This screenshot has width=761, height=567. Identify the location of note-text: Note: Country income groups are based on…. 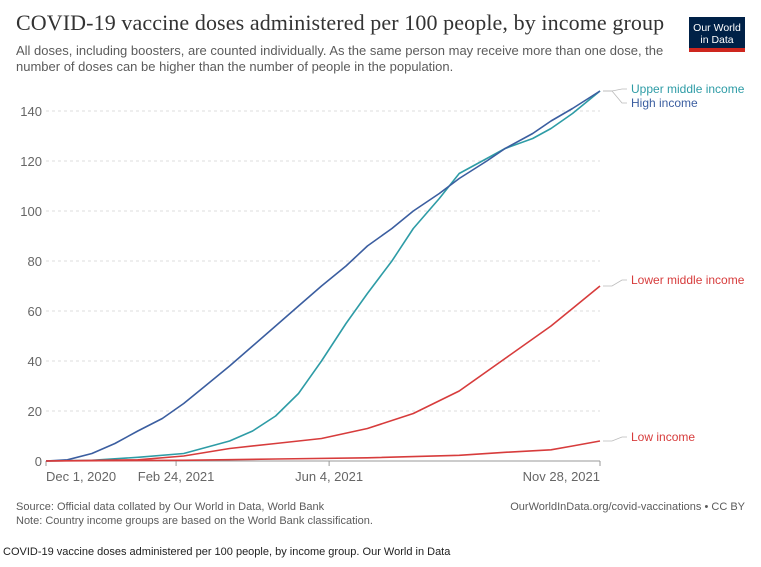
(194, 521).